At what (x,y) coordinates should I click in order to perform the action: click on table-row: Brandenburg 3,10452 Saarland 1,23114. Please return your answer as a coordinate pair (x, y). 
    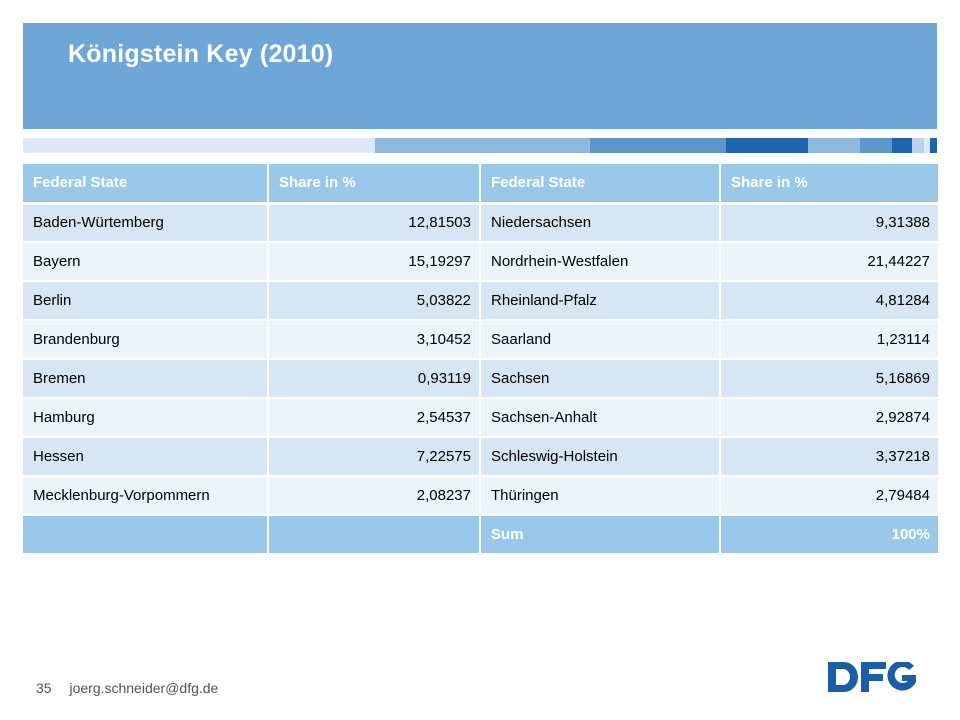
    Looking at the image, I should click on (480, 340).